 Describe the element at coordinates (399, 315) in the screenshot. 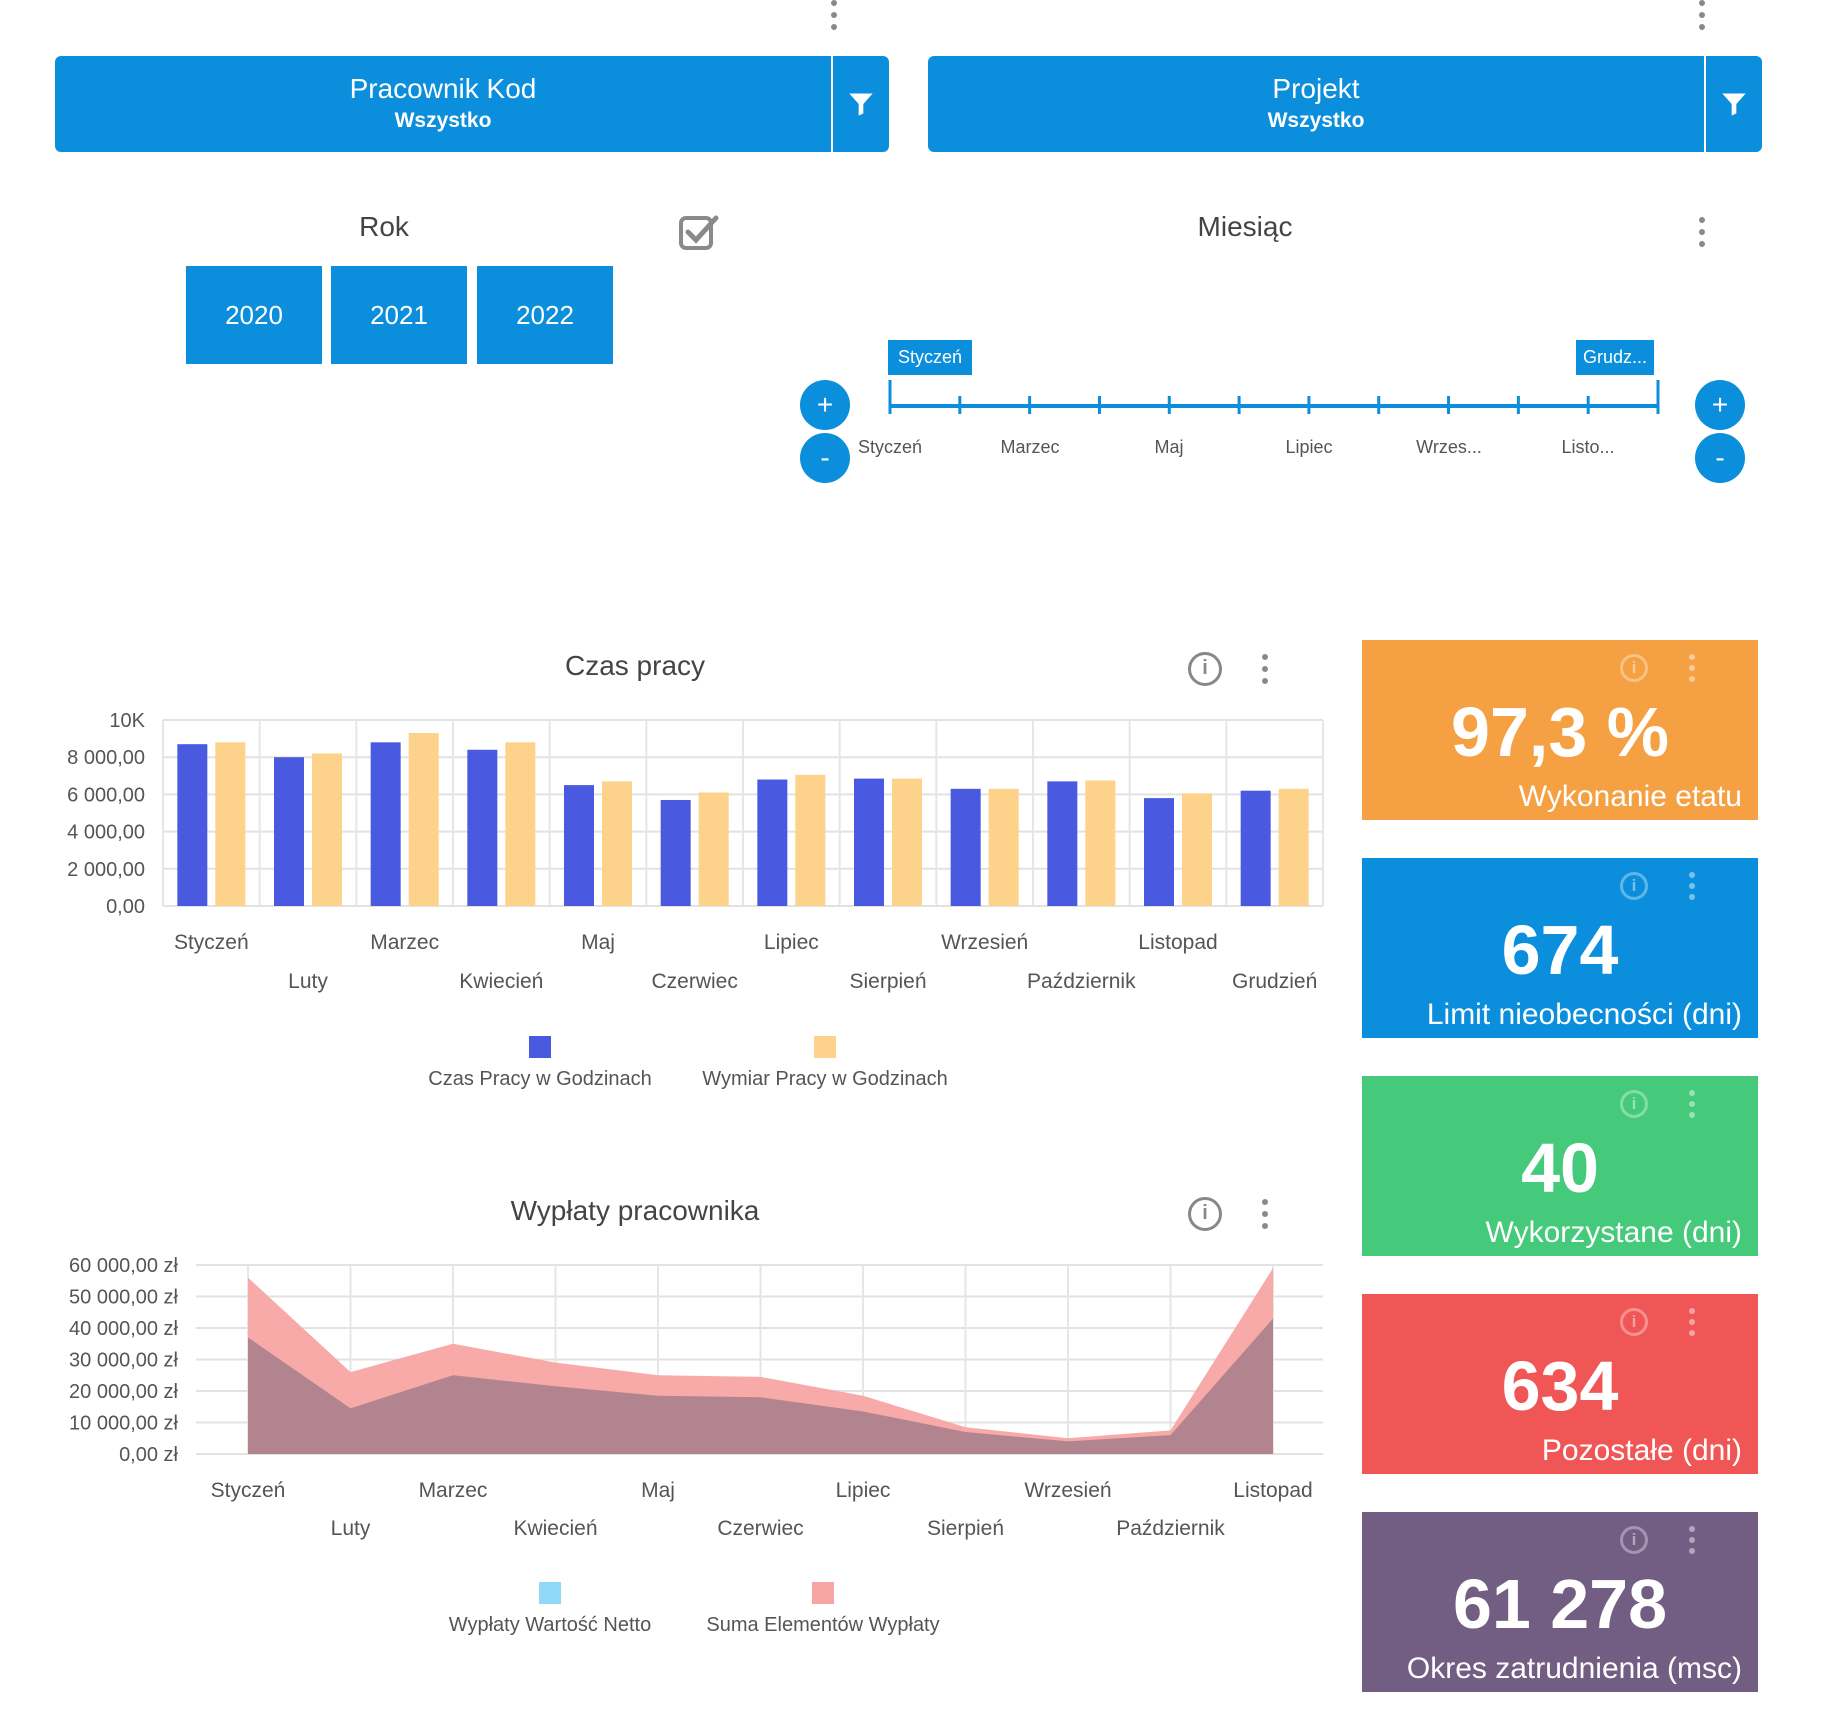

I see `year-button-2021: 2021` at that location.